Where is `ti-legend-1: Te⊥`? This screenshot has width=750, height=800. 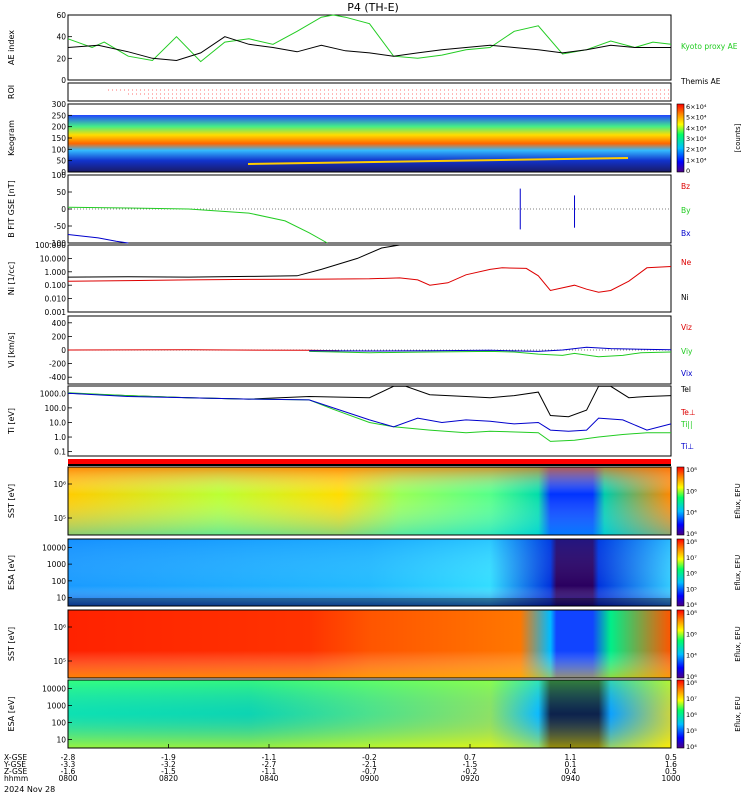
ti-legend-1: Te⊥ is located at coordinates (687, 412).